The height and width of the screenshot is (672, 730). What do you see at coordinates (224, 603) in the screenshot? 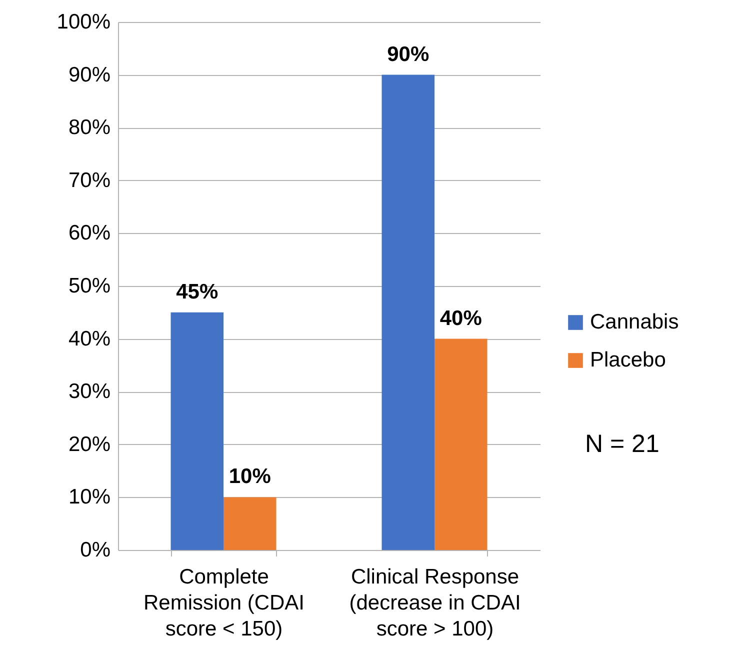
I see `x-tick-label: Complete Remission (CDAI score < 150)` at bounding box center [224, 603].